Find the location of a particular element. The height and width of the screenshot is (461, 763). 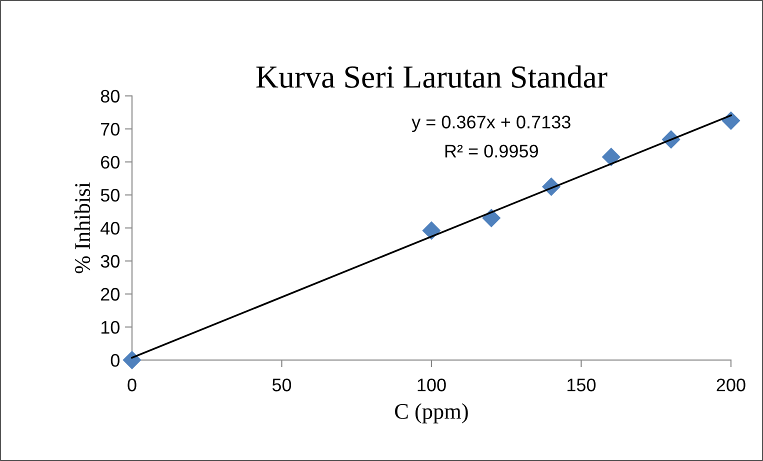

y-tick-label: 50 is located at coordinates (110, 195).